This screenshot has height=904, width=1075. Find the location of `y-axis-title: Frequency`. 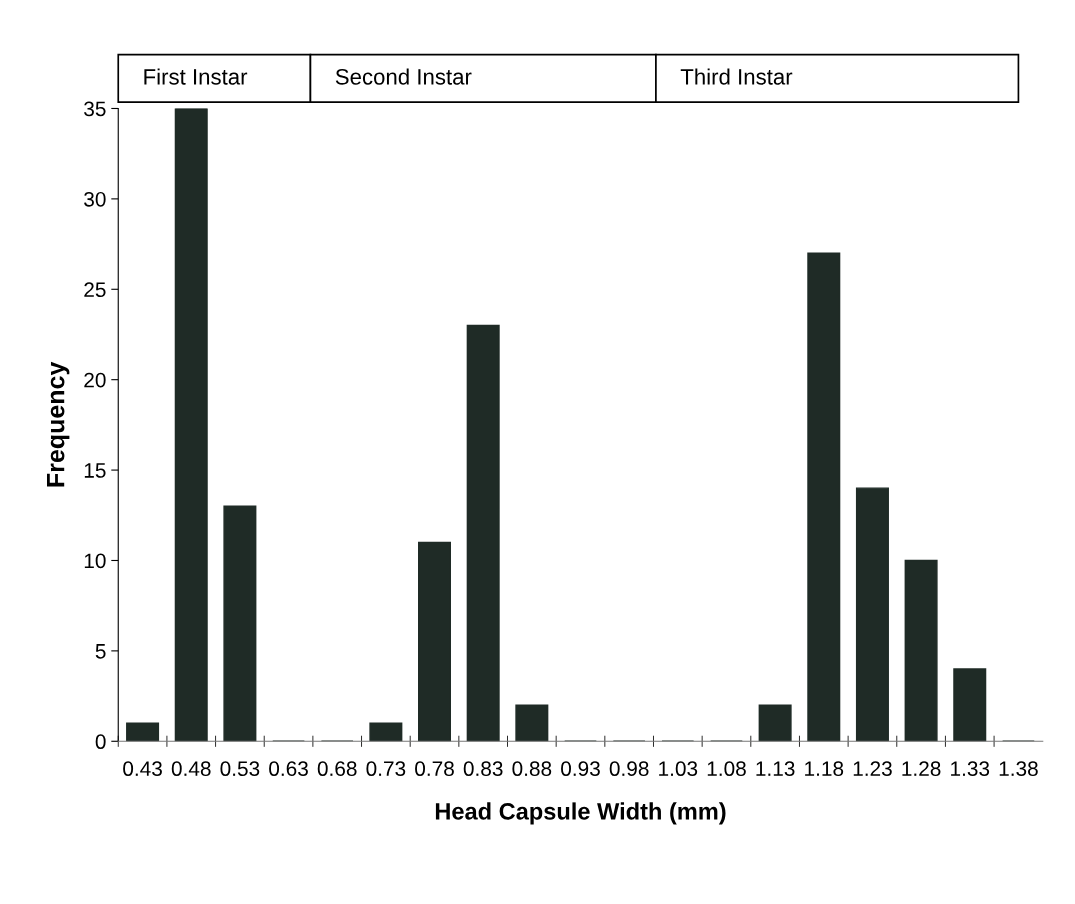

y-axis-title: Frequency is located at coordinates (58, 424).